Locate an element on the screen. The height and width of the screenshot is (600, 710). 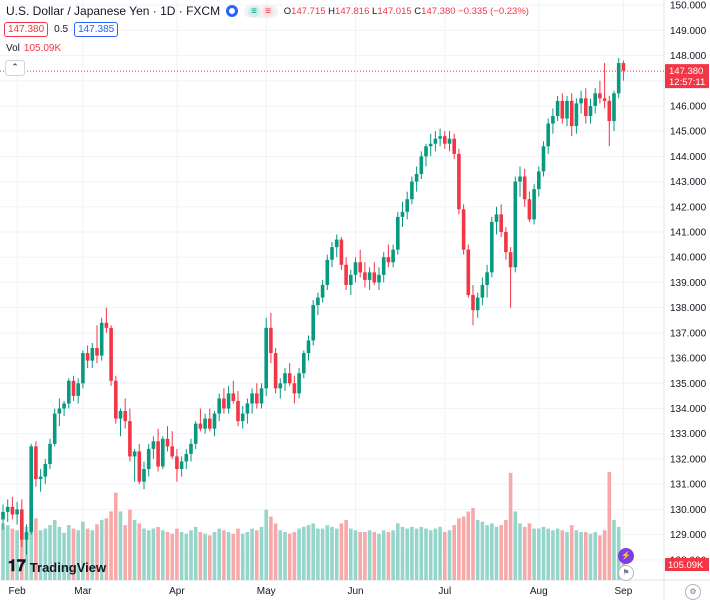
pill-icon-down: ≡ is located at coordinates (267, 11).